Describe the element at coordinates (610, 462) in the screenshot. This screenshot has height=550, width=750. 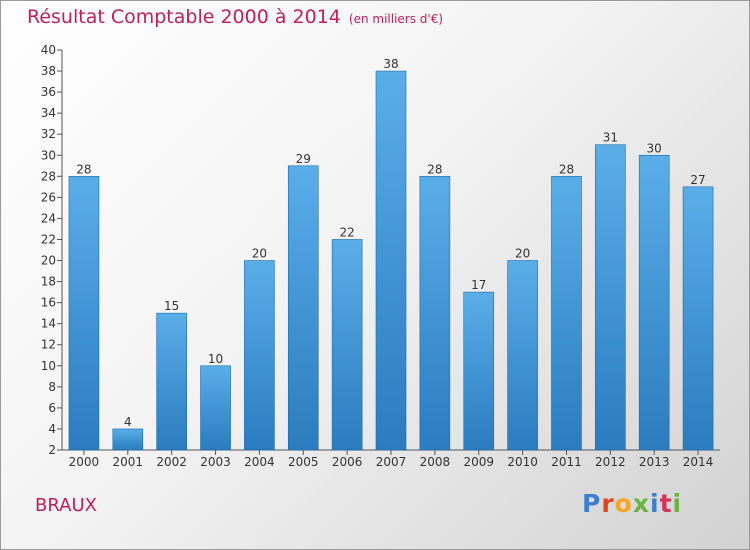
I see `x-tick-label: 2012` at that location.